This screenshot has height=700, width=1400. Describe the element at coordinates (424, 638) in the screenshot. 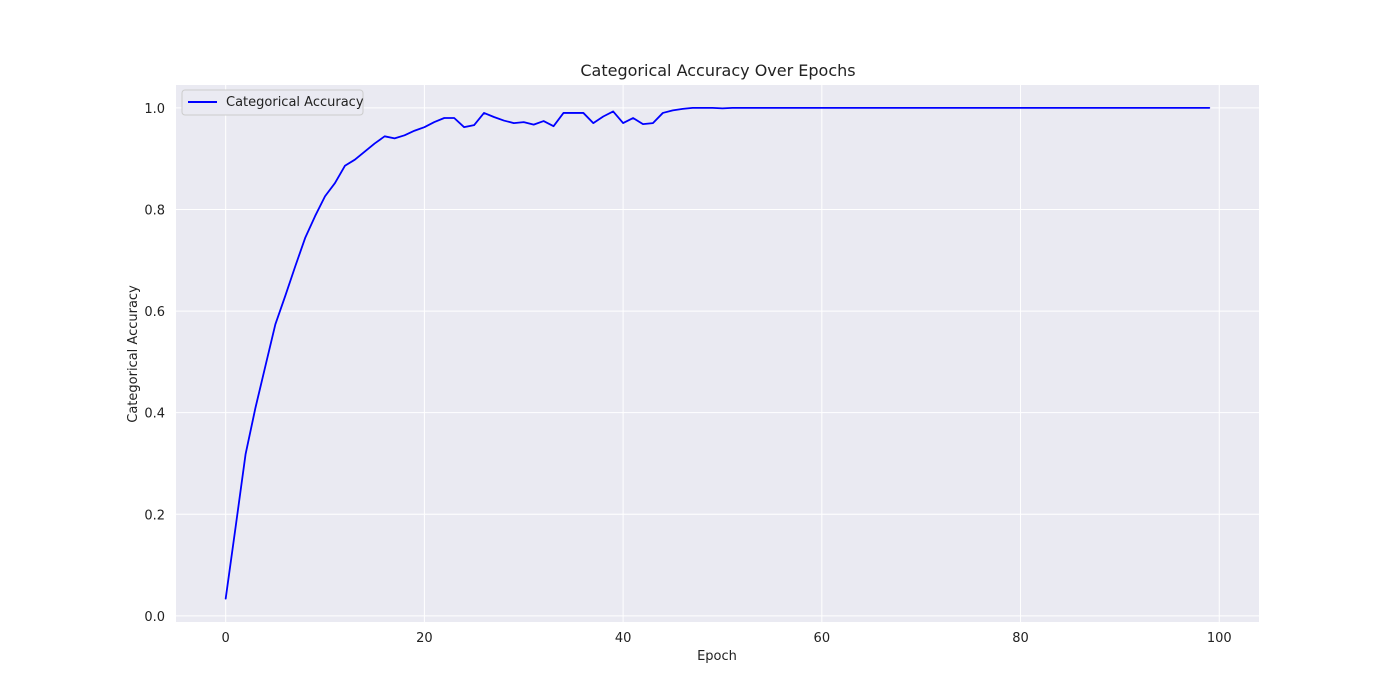

I see `x-tick-label: 20` at that location.